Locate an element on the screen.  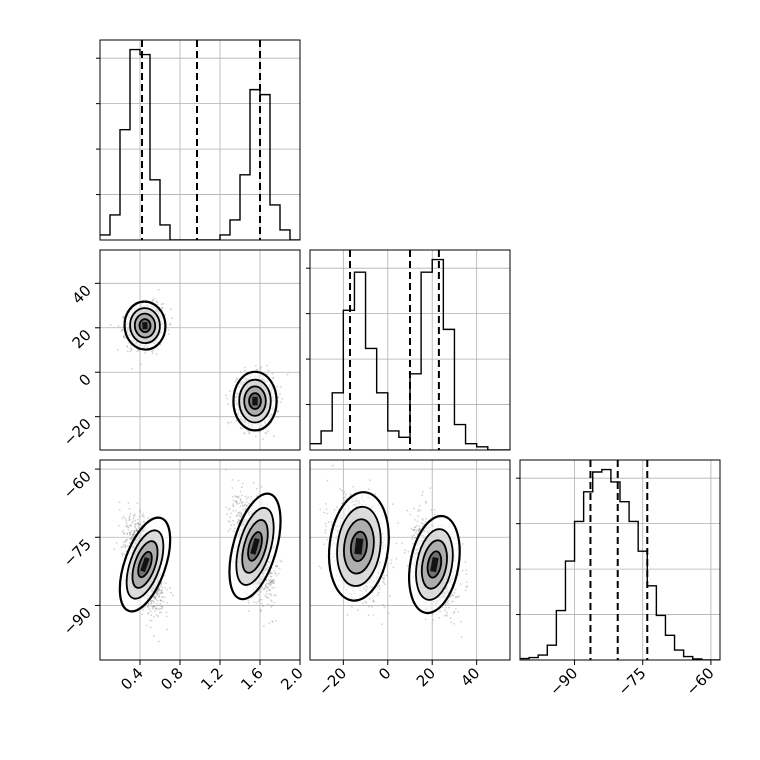
panel-frame is located at coordinates (620, 560).